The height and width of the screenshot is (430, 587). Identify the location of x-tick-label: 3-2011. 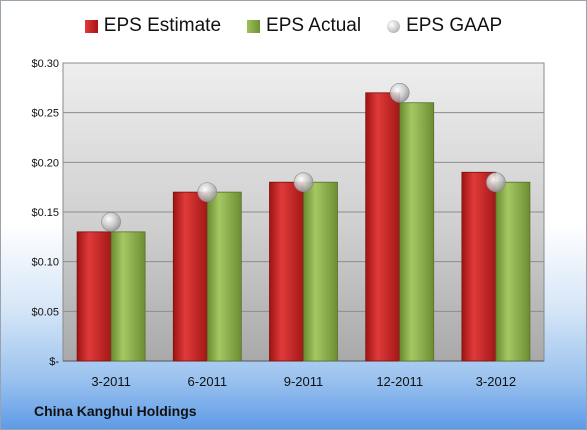
(111, 381).